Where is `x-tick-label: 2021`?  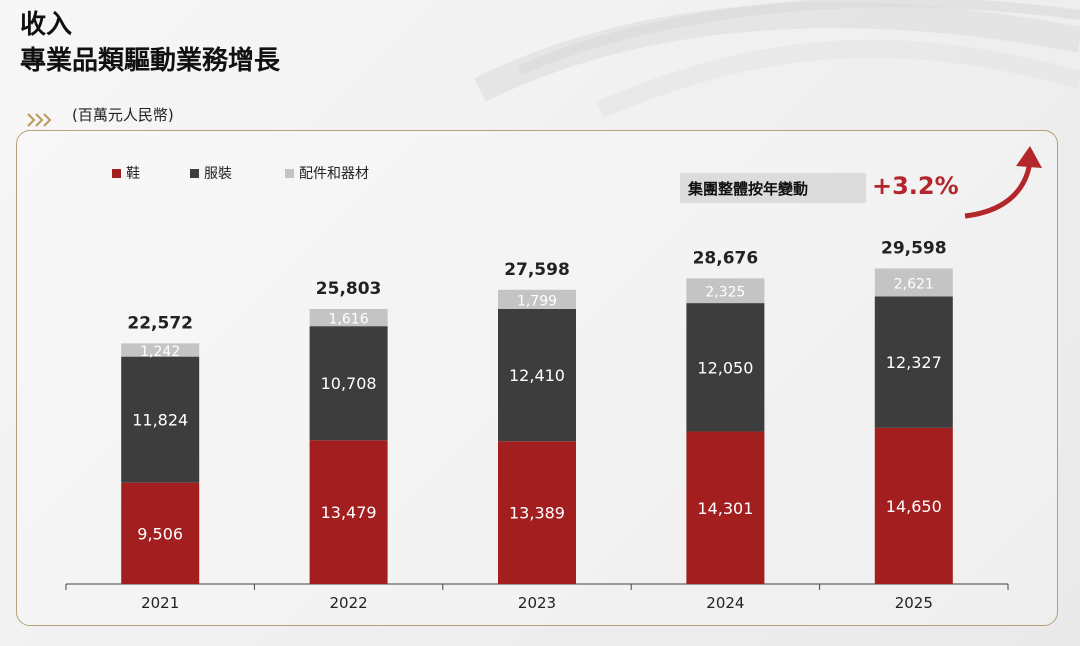
x-tick-label: 2021 is located at coordinates (160, 603).